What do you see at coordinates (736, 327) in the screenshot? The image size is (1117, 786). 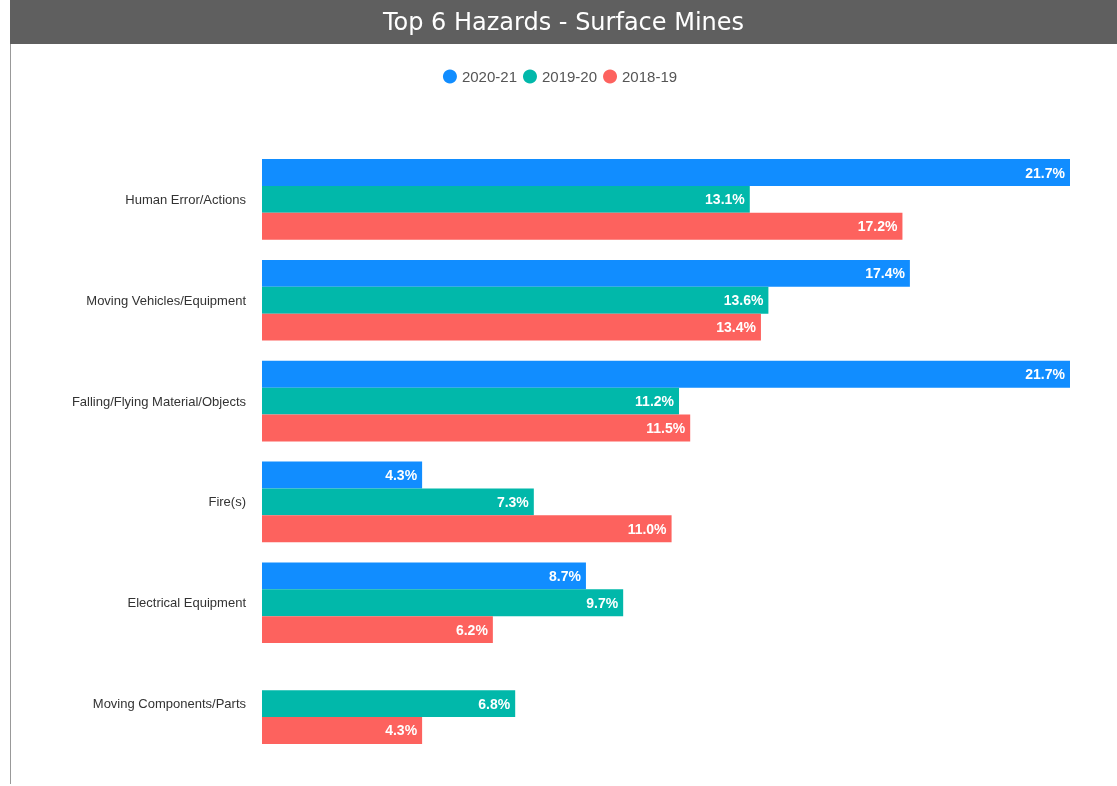 I see `data-label: 13.4%` at bounding box center [736, 327].